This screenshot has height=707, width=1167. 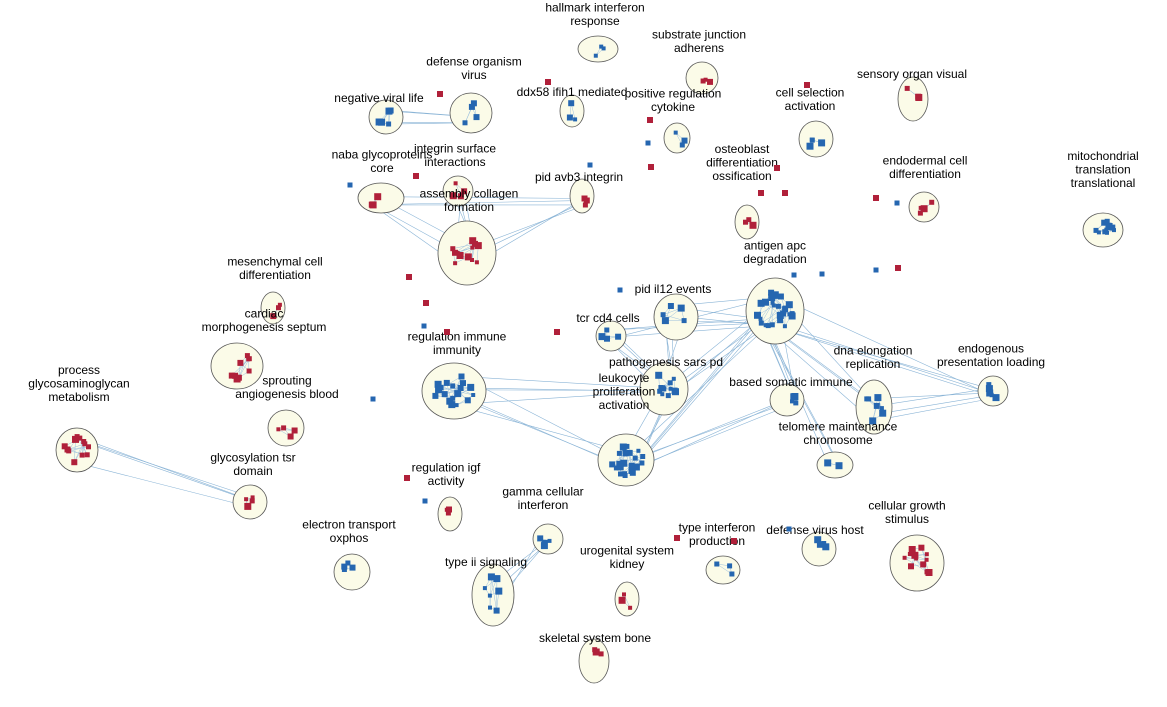 What do you see at coordinates (379, 113) in the screenshot?
I see `cluster-negviral: negative viral life` at bounding box center [379, 113].